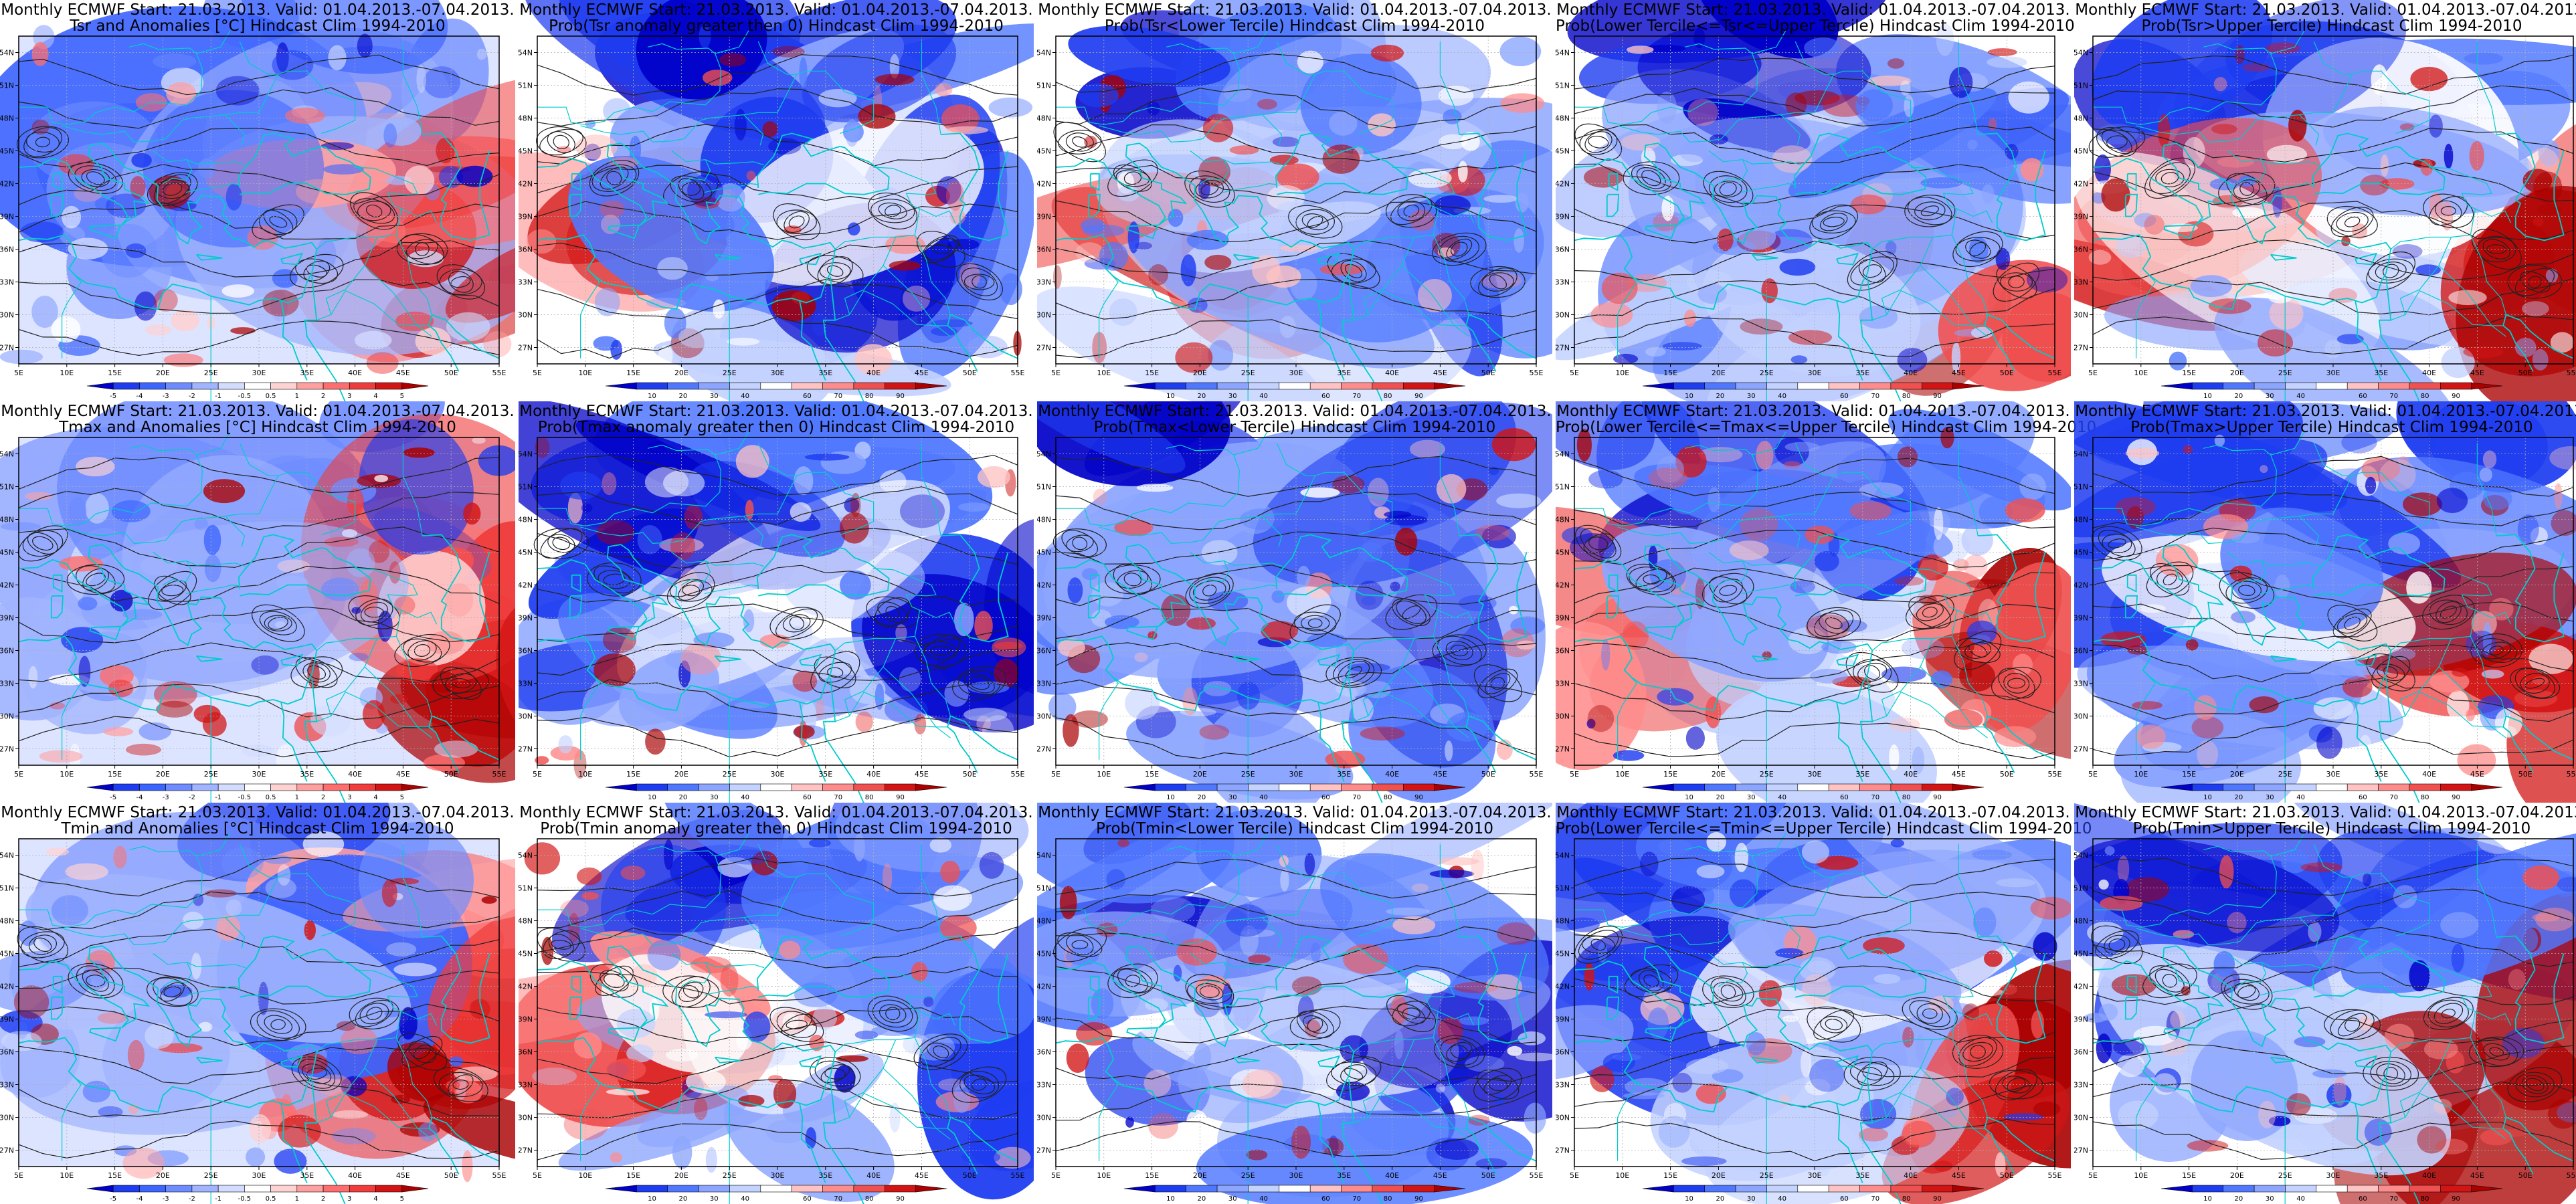 Image resolution: width=2576 pixels, height=1204 pixels. Describe the element at coordinates (245, 797) in the screenshot. I see `colorbar-label: -0.5` at that location.